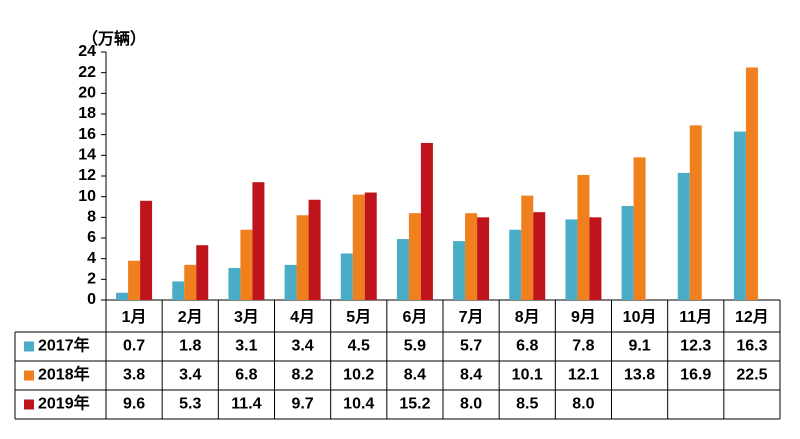  Describe the element at coordinates (134, 375) in the screenshot. I see `table-cell: 3.8` at that location.